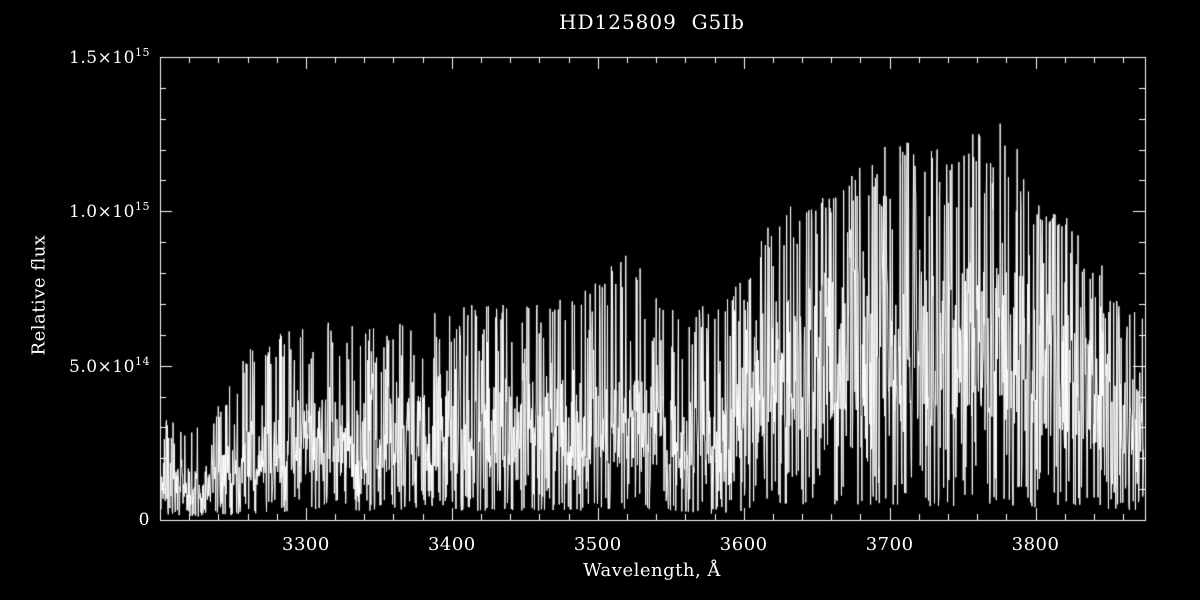 This screenshot has width=1200, height=600. I want to click on x-tick-label: 3700, so click(889, 544).